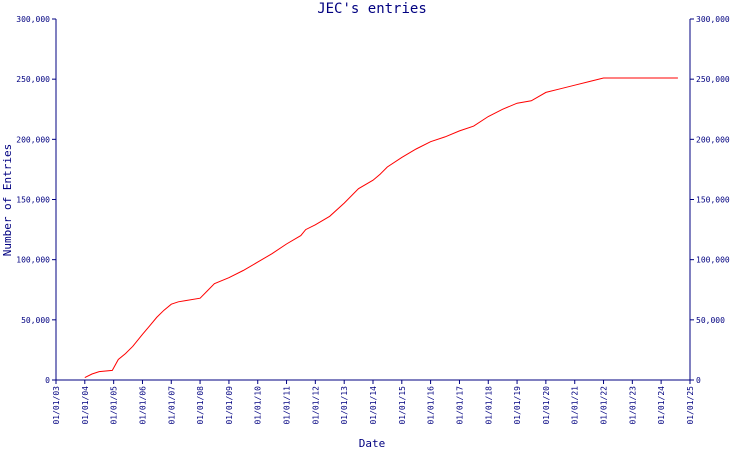 The width and height of the screenshot is (750, 450). I want to click on y-tick-label-right: 150,000, so click(713, 200).